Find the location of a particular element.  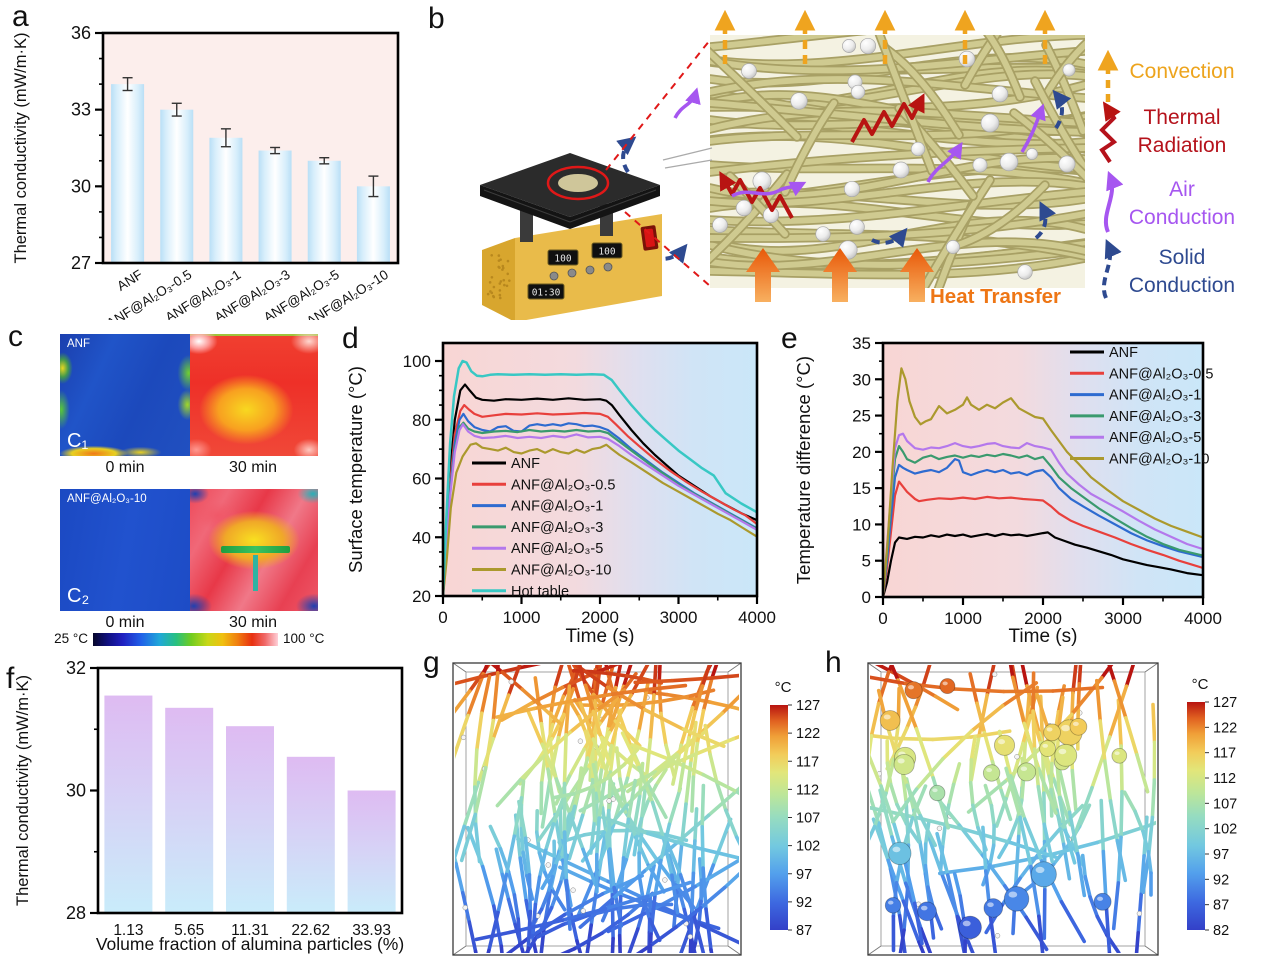

bar-33.93 is located at coordinates (371, 851).